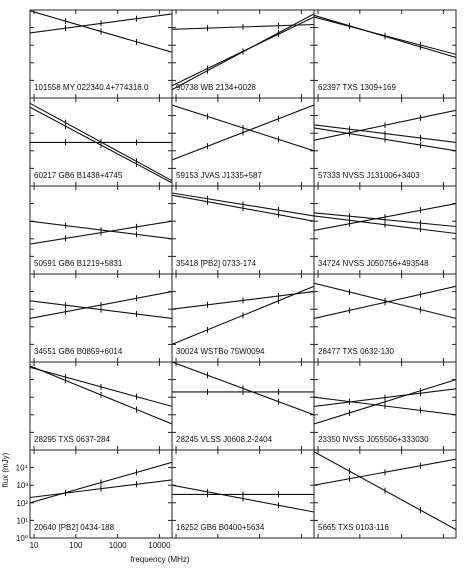  What do you see at coordinates (22, 485) in the screenshot?
I see `y-tick-label: 10³` at bounding box center [22, 485].